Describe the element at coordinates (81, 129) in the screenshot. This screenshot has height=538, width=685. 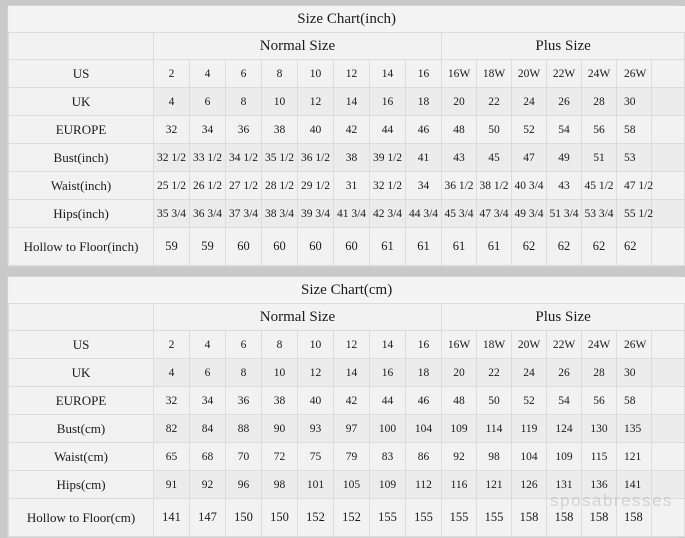
I see `row-label-europe: EUROPE` at that location.